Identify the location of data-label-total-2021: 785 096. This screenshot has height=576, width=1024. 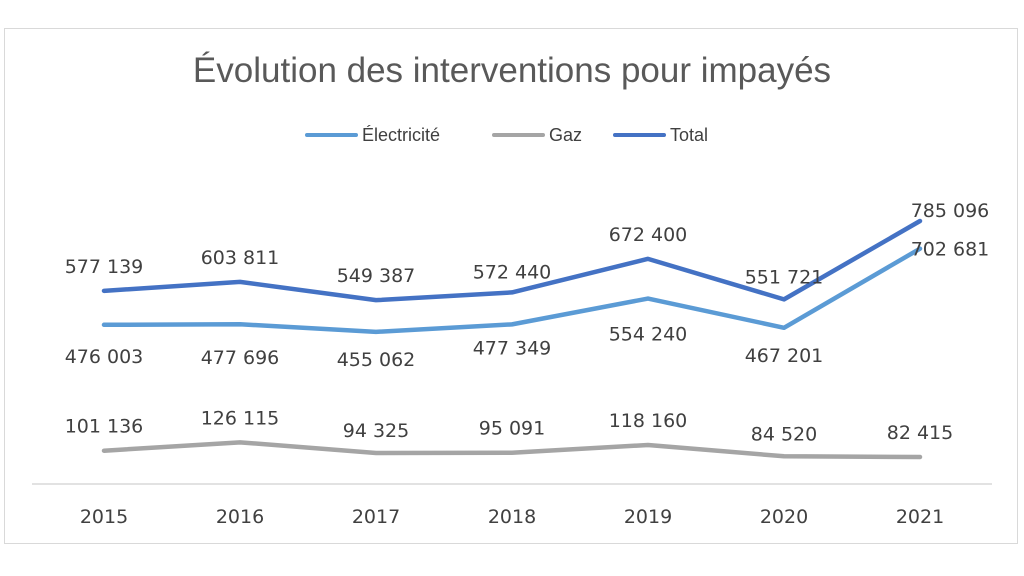
(950, 211).